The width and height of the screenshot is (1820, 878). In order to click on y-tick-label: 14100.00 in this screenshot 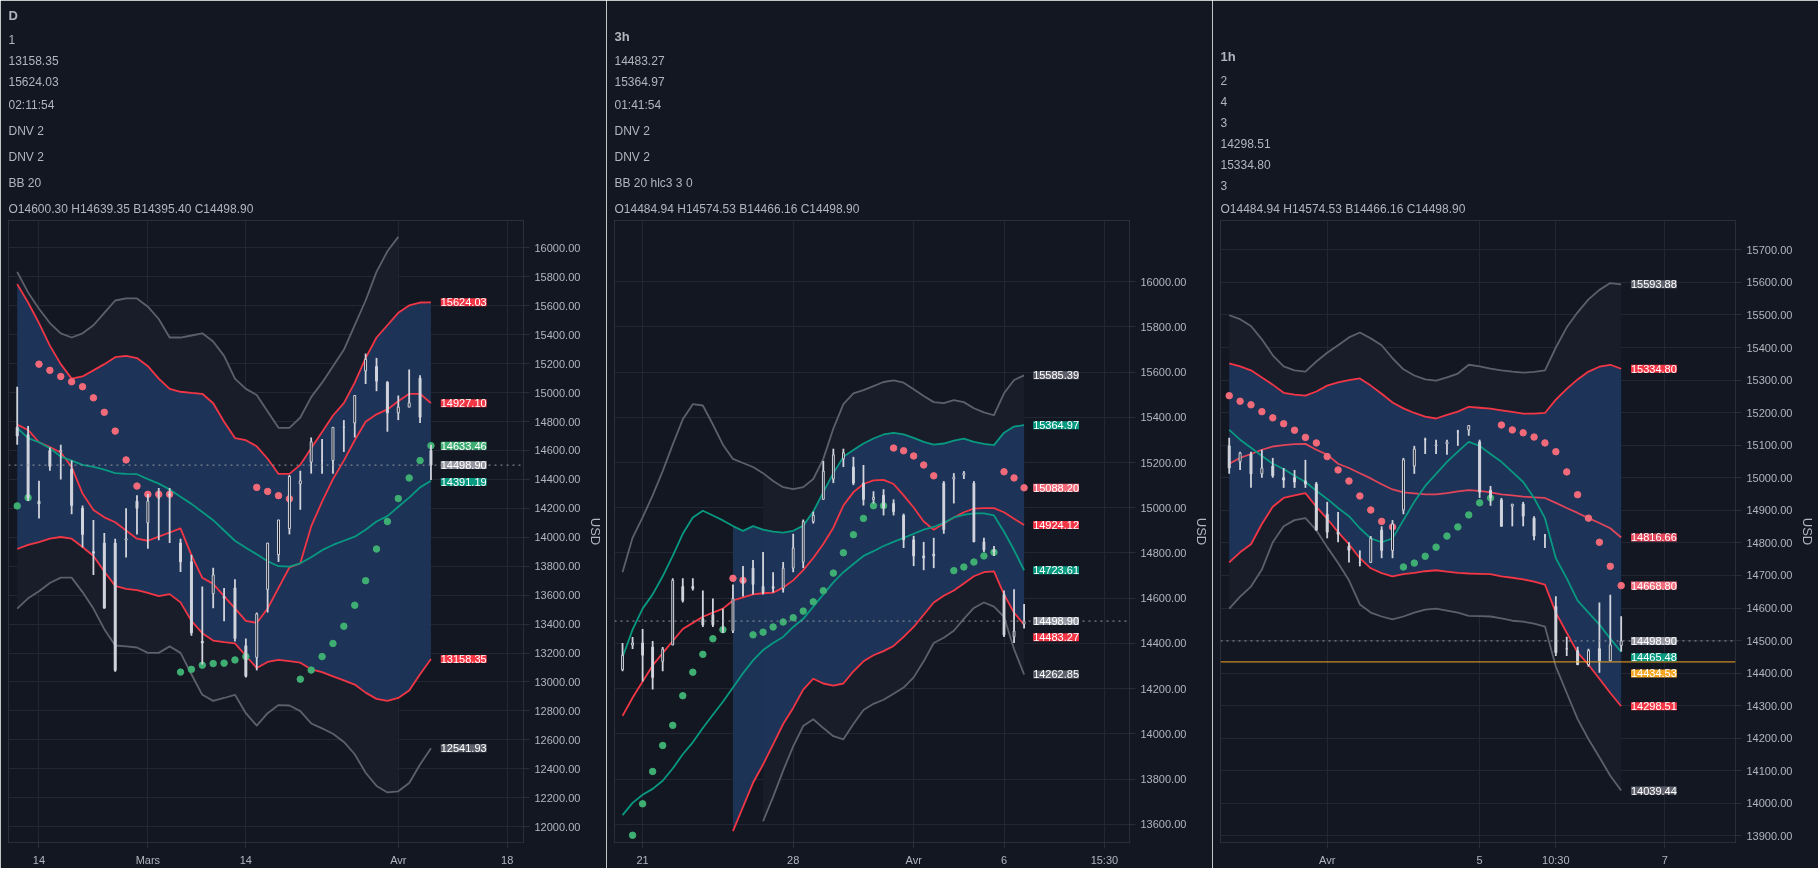, I will do `click(1769, 770)`.